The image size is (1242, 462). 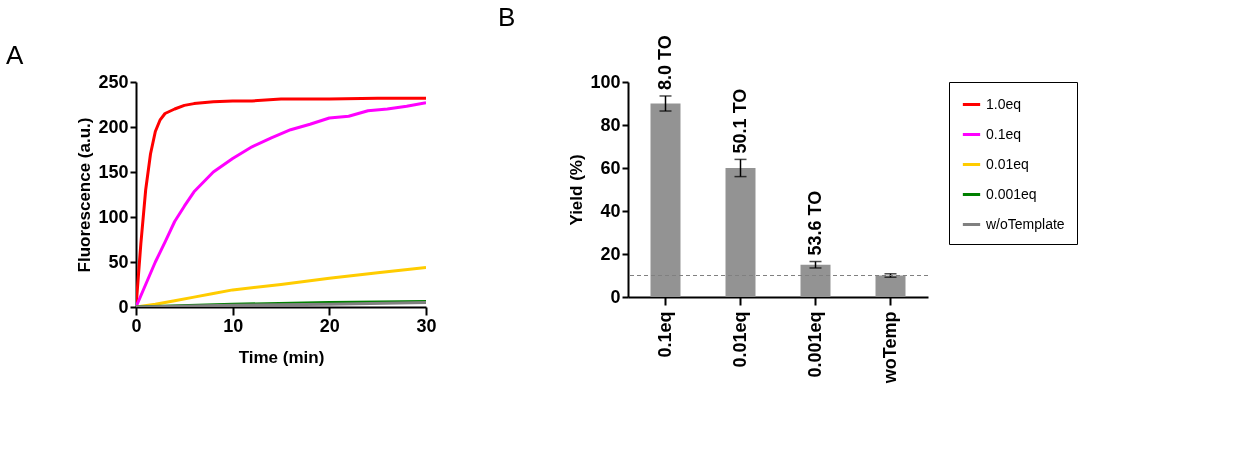 What do you see at coordinates (1007, 163) in the screenshot?
I see `legend-label: 0.01eq` at bounding box center [1007, 163].